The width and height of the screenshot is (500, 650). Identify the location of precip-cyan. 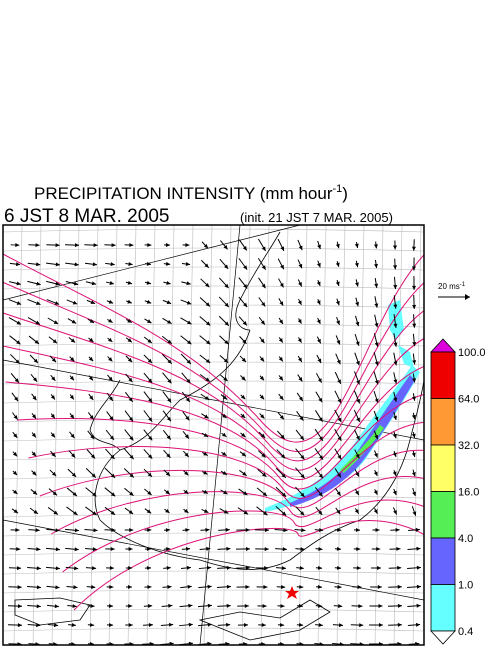
(342, 438).